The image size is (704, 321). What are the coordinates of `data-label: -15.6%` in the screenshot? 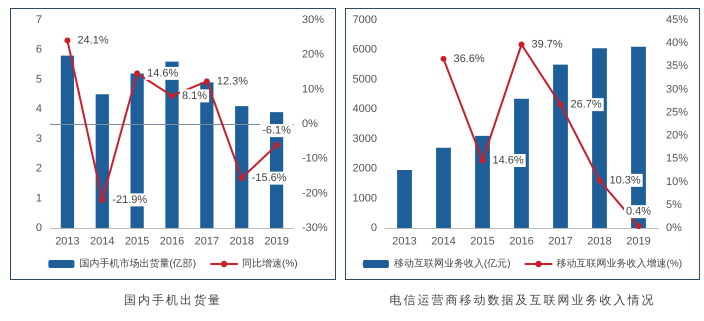 It's located at (269, 178).